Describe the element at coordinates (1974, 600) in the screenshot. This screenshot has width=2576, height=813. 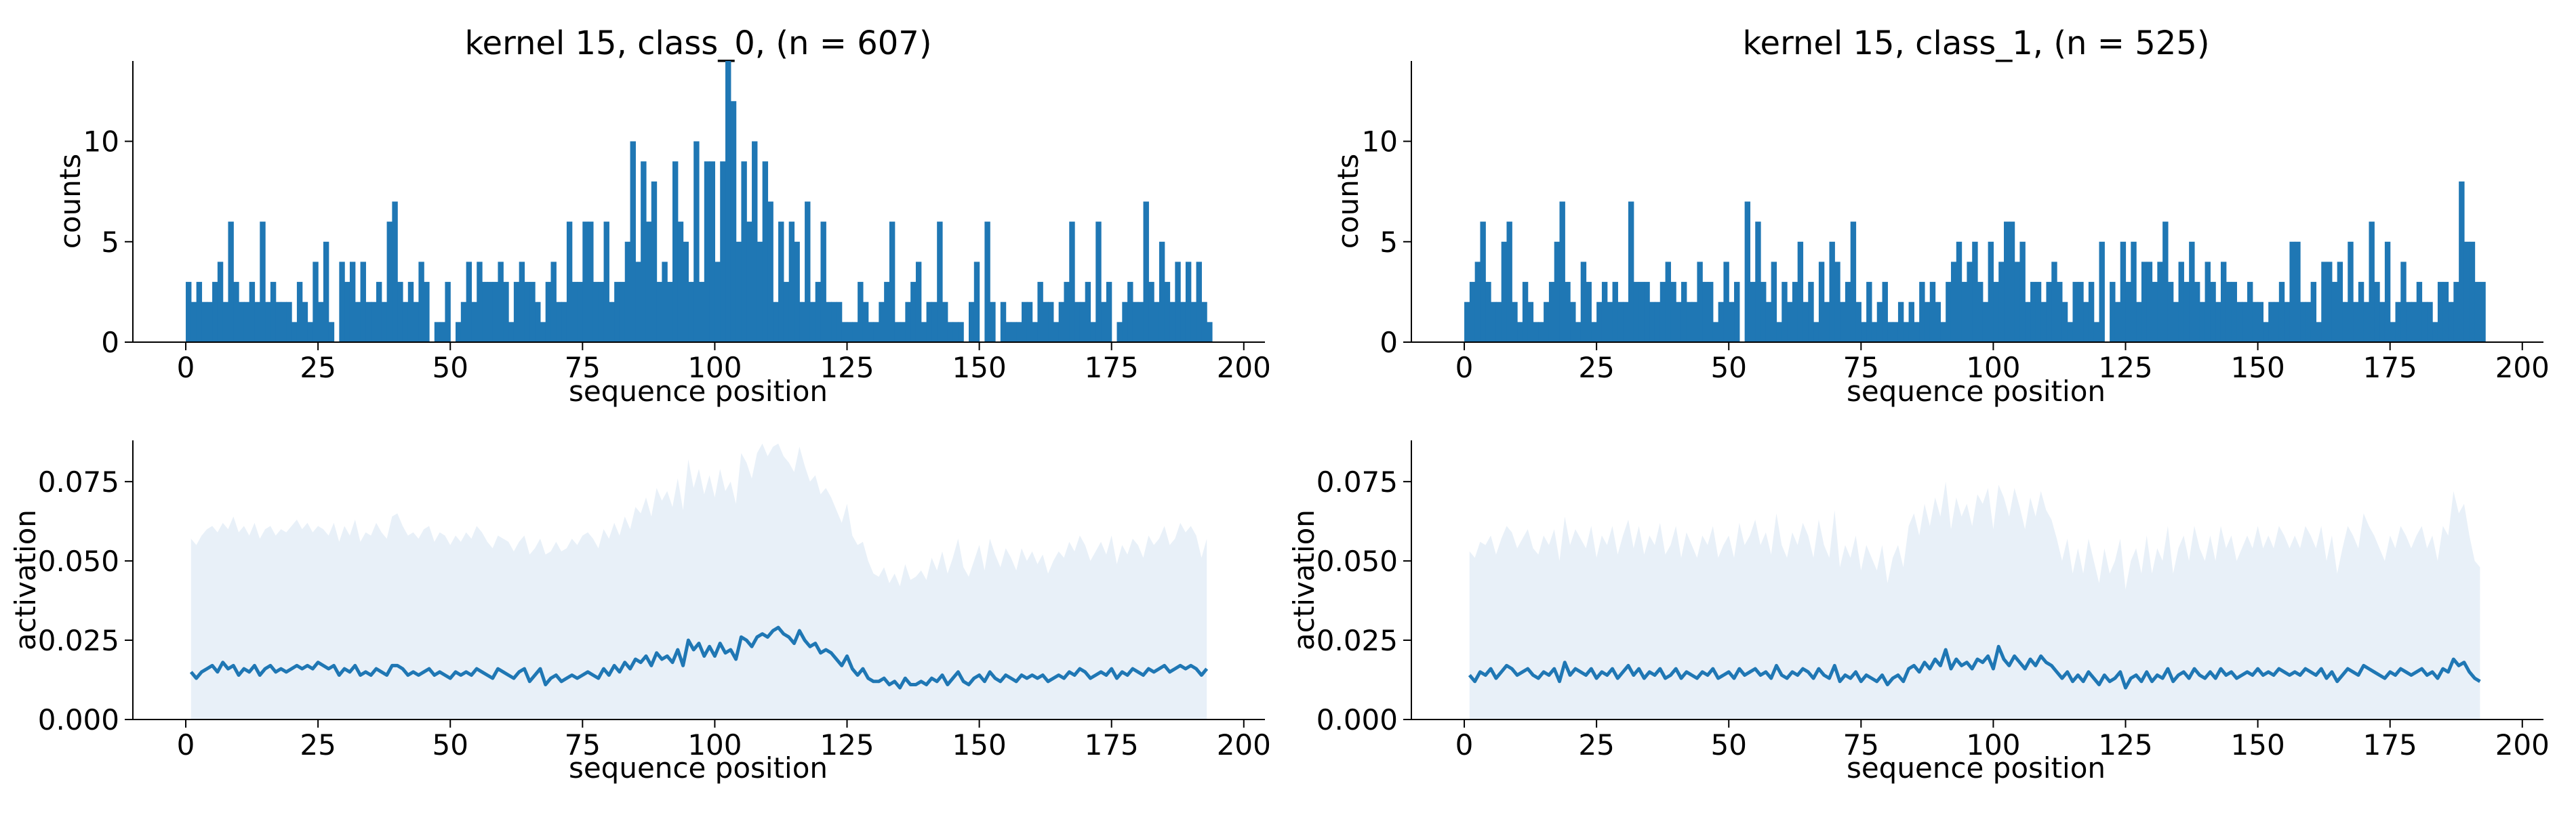
I see `act-class1-band` at that location.